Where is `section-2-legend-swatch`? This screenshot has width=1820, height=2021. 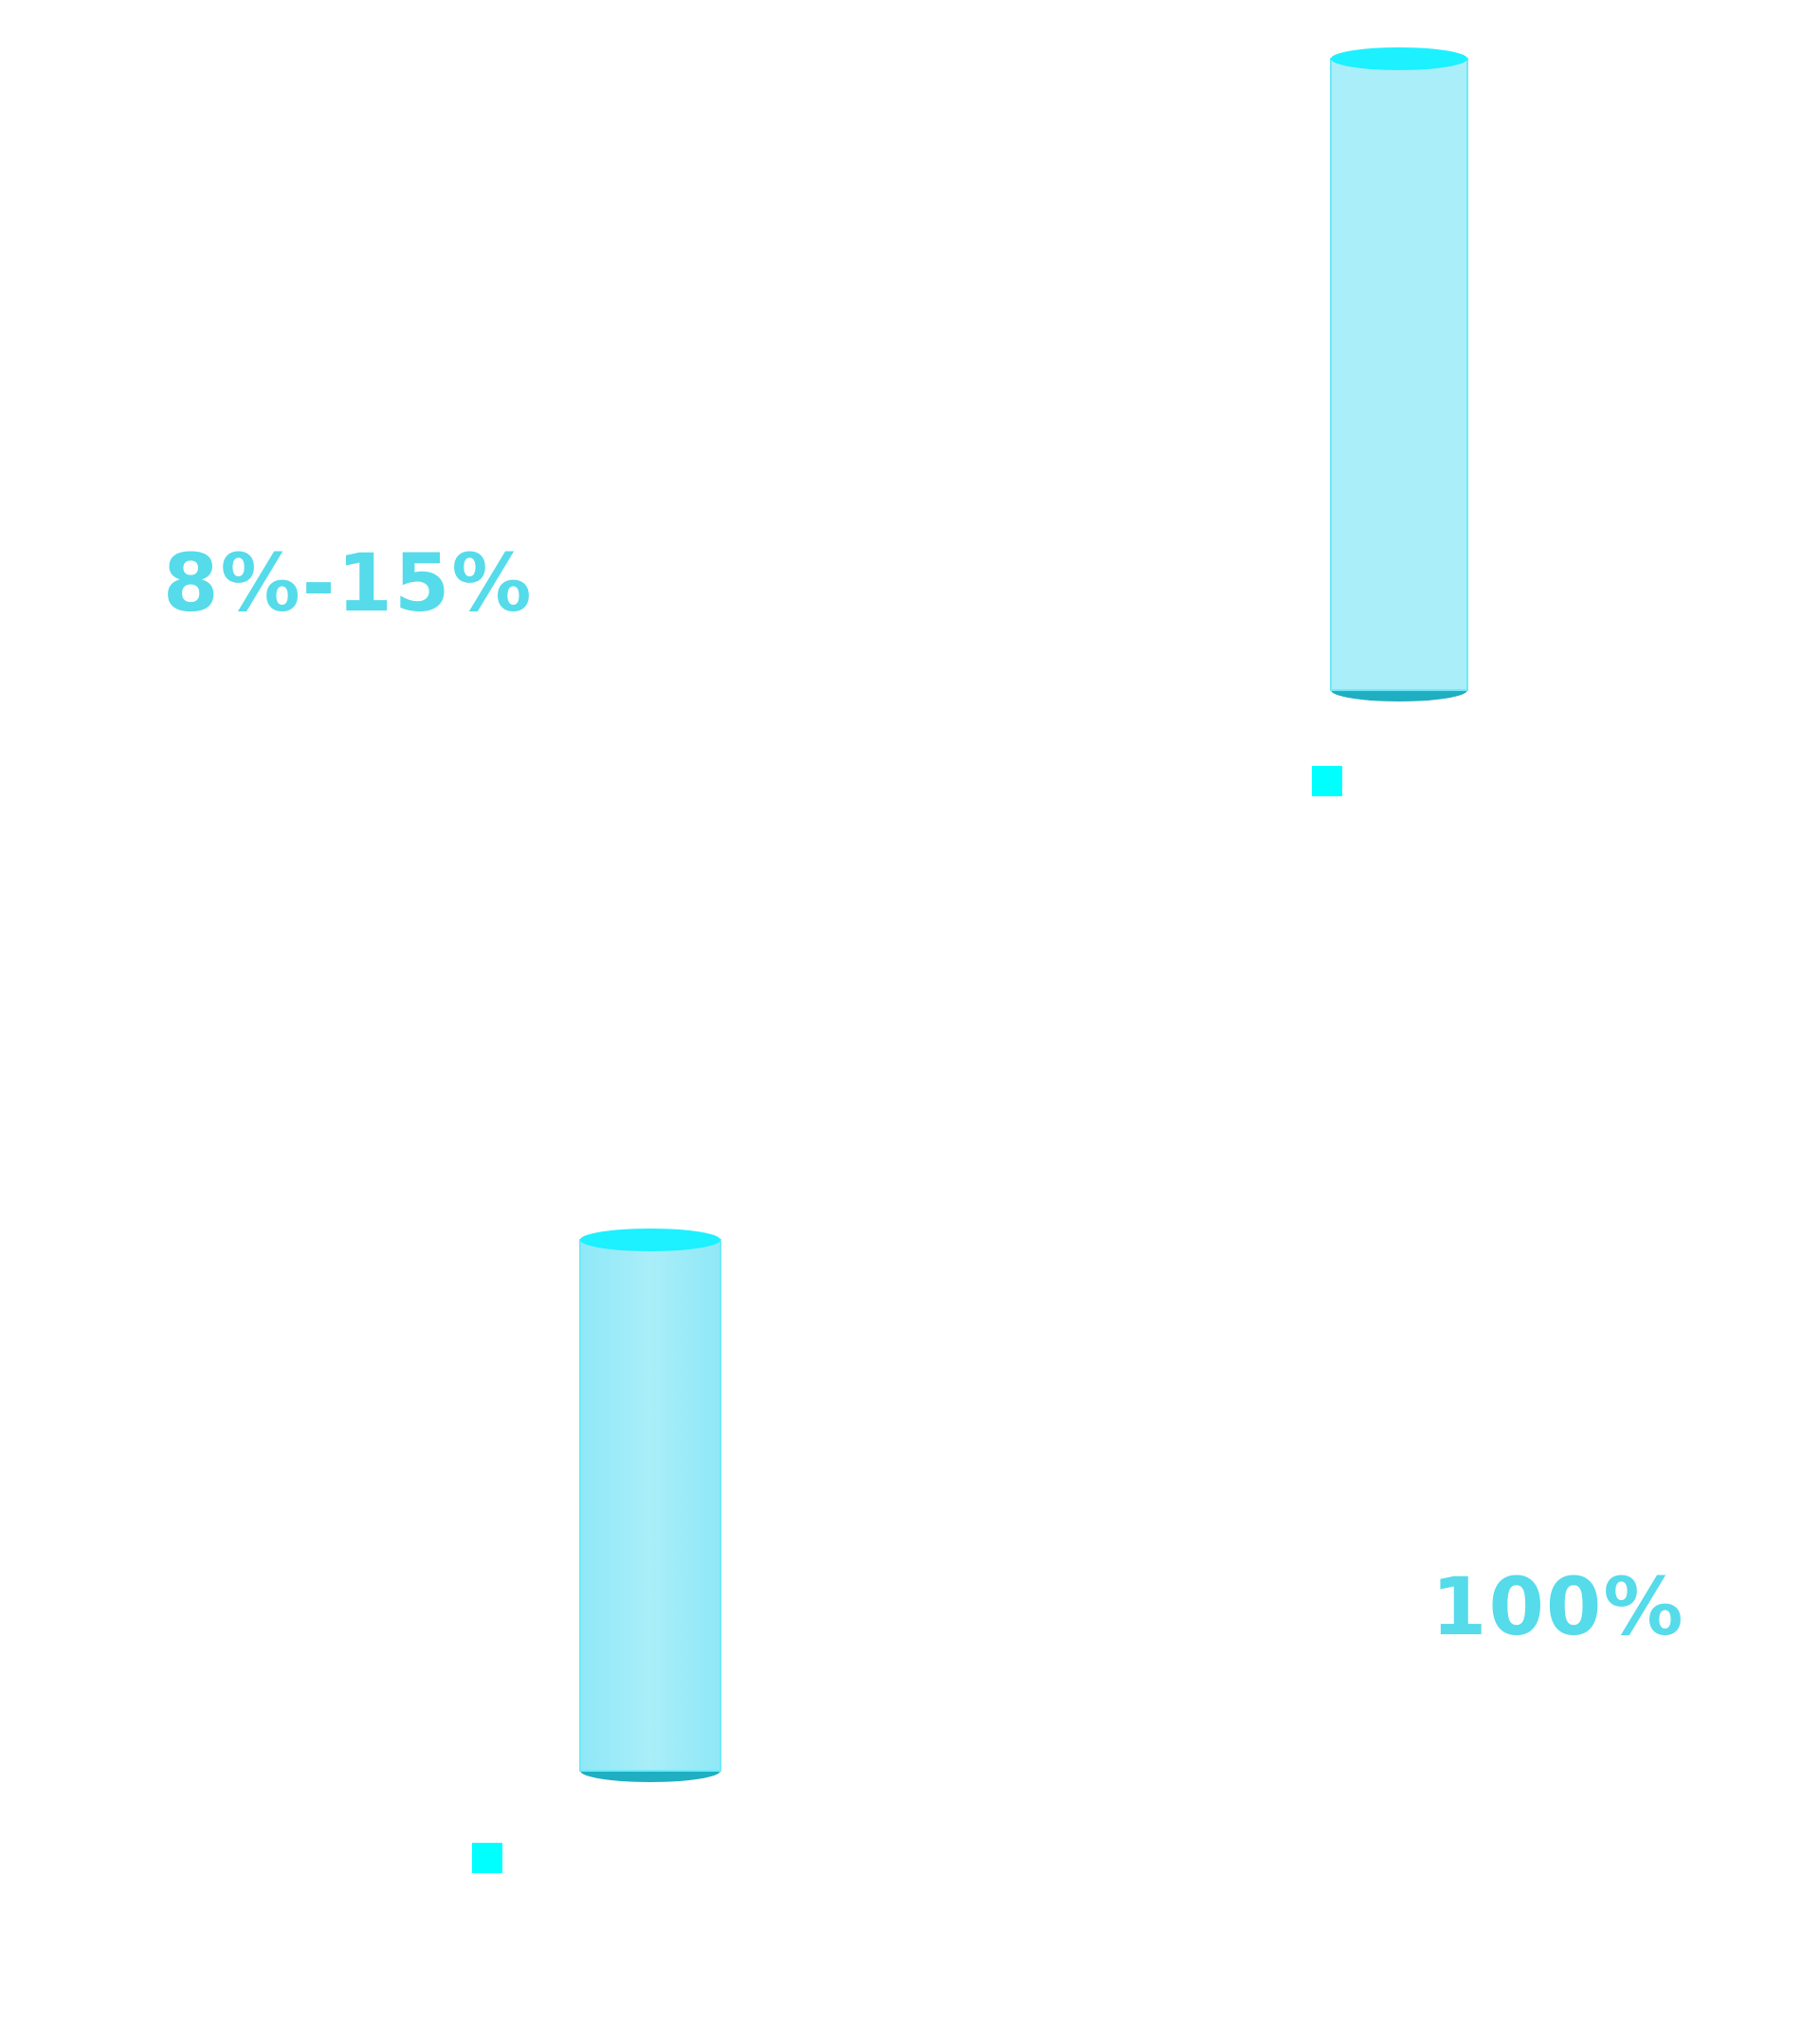 section-2-legend-swatch is located at coordinates (487, 1858).